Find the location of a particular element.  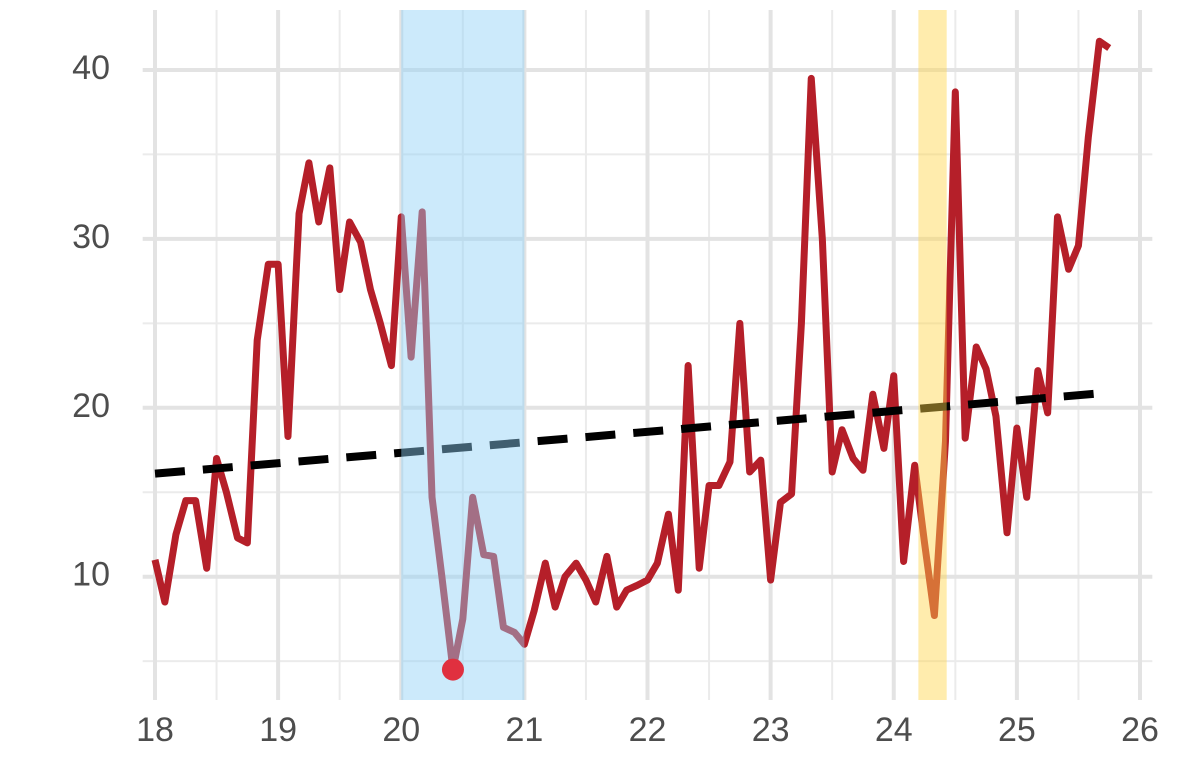

y-tick-label: 10 is located at coordinates (91, 575).